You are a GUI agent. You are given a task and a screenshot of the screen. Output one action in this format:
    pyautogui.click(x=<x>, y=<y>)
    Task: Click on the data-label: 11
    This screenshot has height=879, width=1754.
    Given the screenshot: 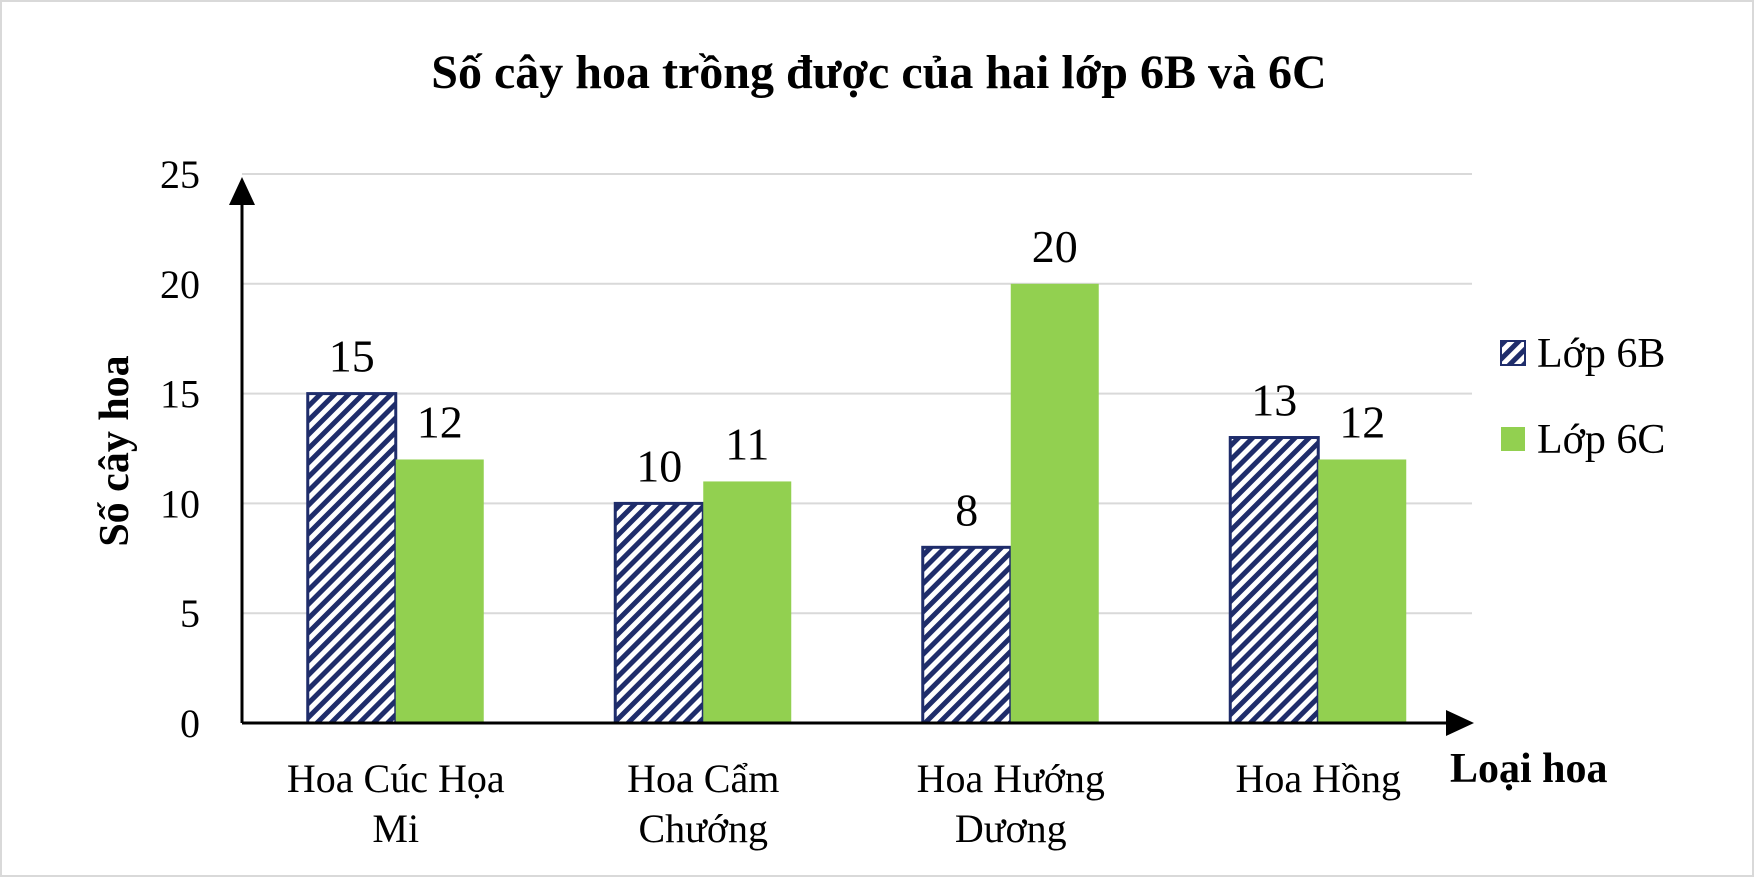 What is the action you would take?
    pyautogui.click(x=747, y=443)
    